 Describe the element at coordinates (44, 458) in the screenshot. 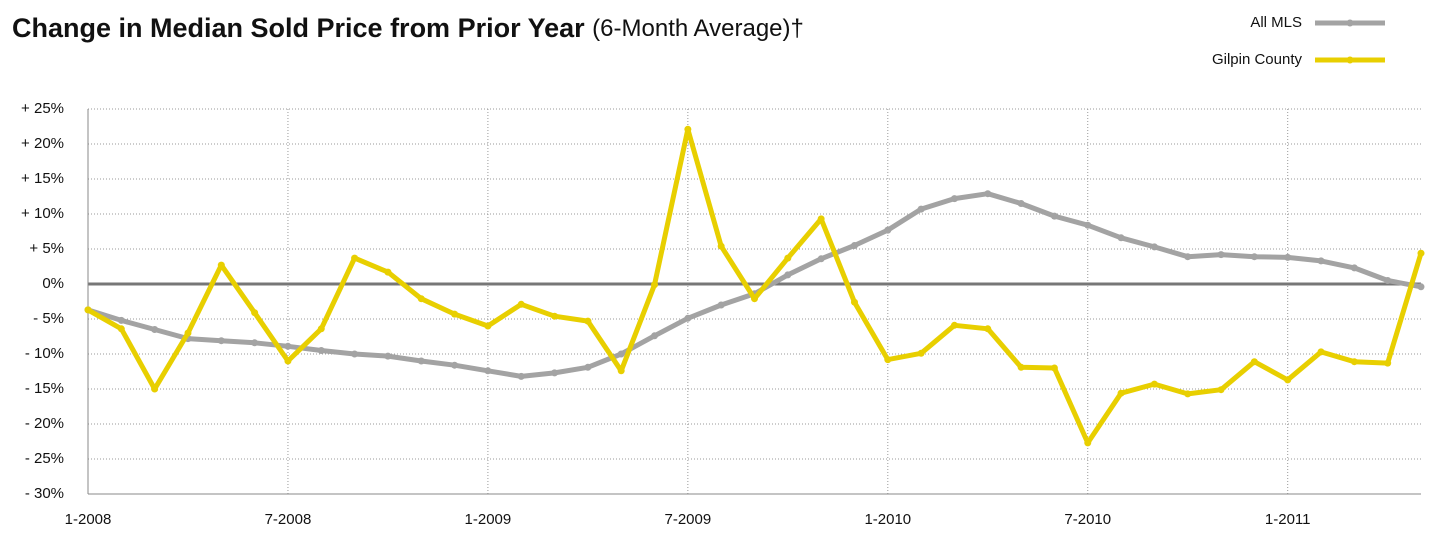

I see `y-tick-label: - 25%` at that location.